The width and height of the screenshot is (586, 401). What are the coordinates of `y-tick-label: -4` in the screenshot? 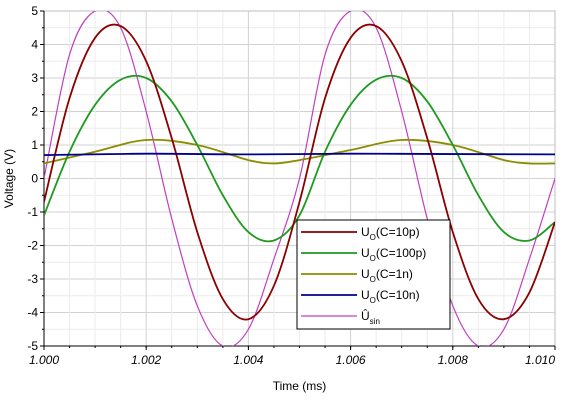 It's located at (32, 313).